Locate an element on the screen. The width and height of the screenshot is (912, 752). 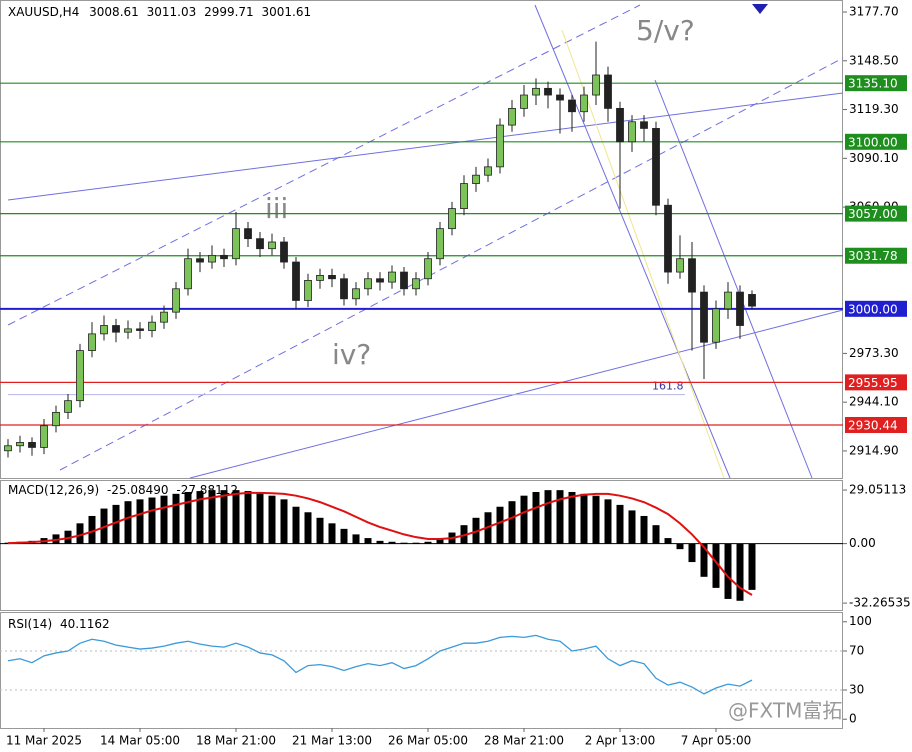
y-tick-label: 30 is located at coordinates (856, 689).